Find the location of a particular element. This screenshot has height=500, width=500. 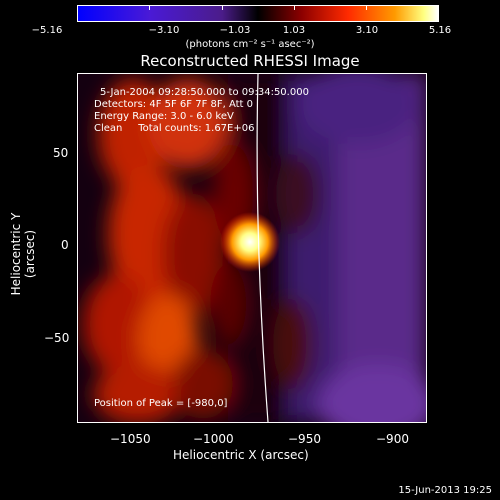

detectors-text: Detectors: 4F 5F 6F 7F 8F, Att 0 is located at coordinates (174, 104).